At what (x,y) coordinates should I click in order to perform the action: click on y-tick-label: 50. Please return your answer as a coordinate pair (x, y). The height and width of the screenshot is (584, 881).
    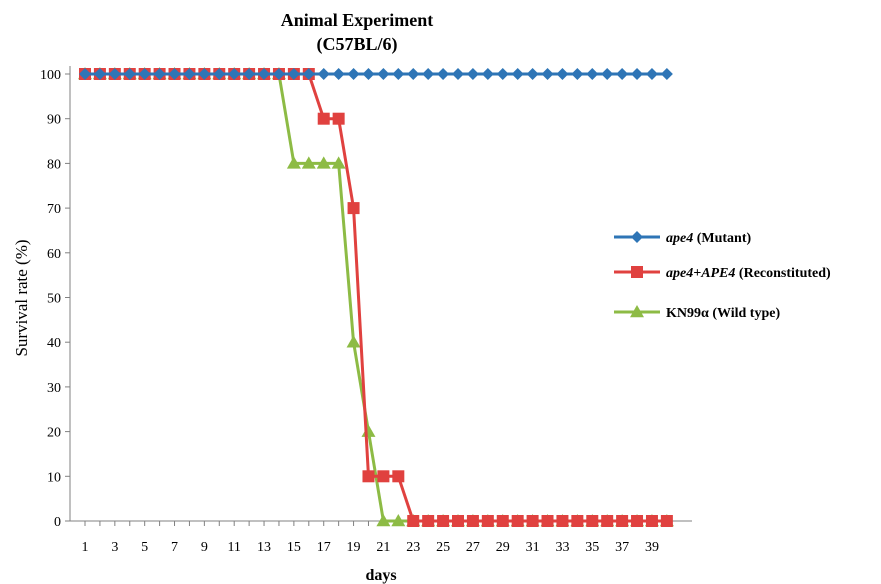
    Looking at the image, I should click on (54, 299).